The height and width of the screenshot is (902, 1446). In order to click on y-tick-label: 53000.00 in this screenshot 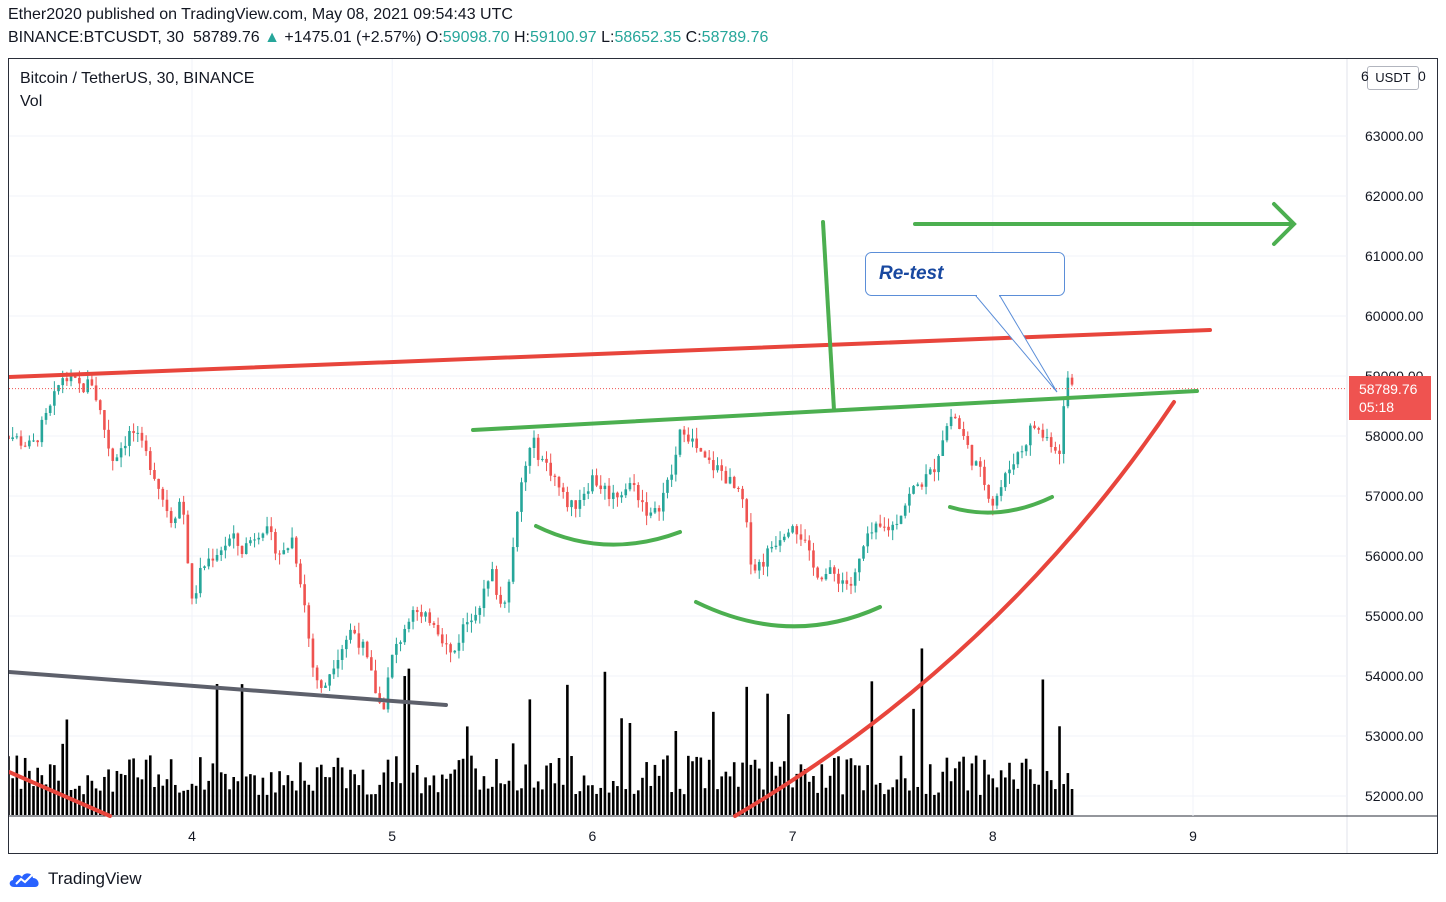, I will do `click(1394, 736)`.